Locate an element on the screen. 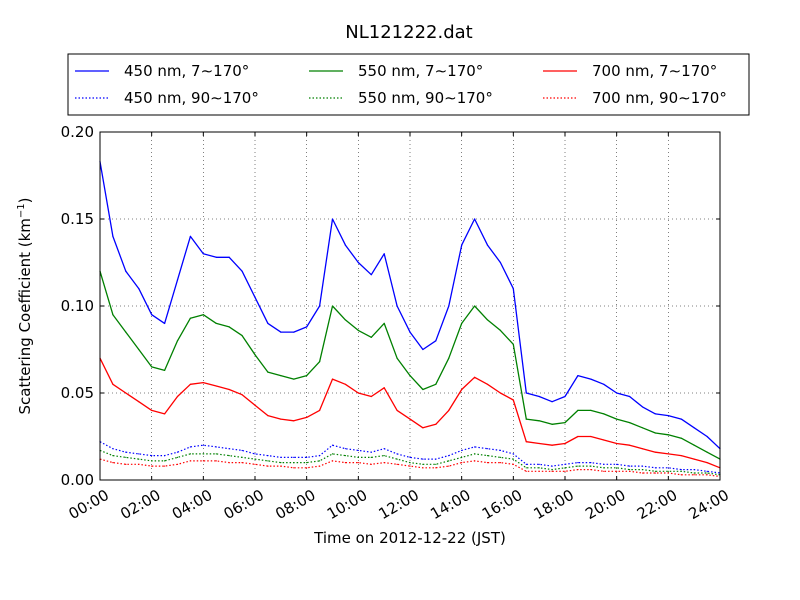 The width and height of the screenshot is (800, 600). x-tick-label: 02:00 is located at coordinates (140, 504).